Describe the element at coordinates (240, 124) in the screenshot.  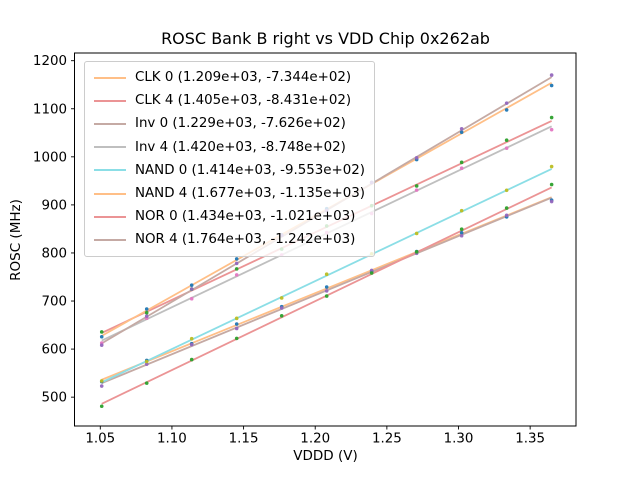
I see `legend-label: Inv 0 (1.229e+03, -7.626e+02)` at that location.